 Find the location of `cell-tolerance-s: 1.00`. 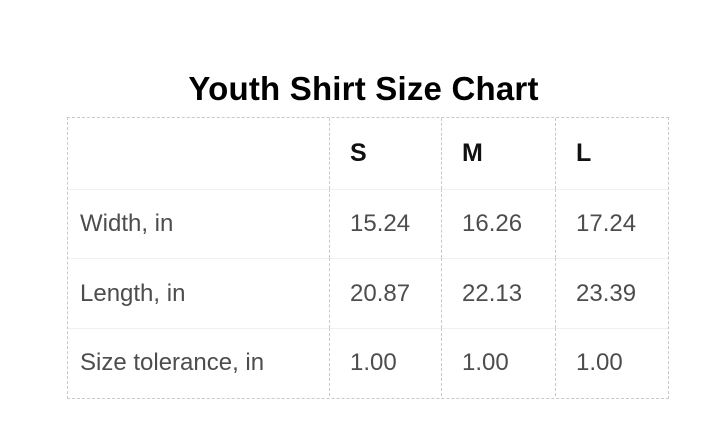

cell-tolerance-s: 1.00 is located at coordinates (386, 362).